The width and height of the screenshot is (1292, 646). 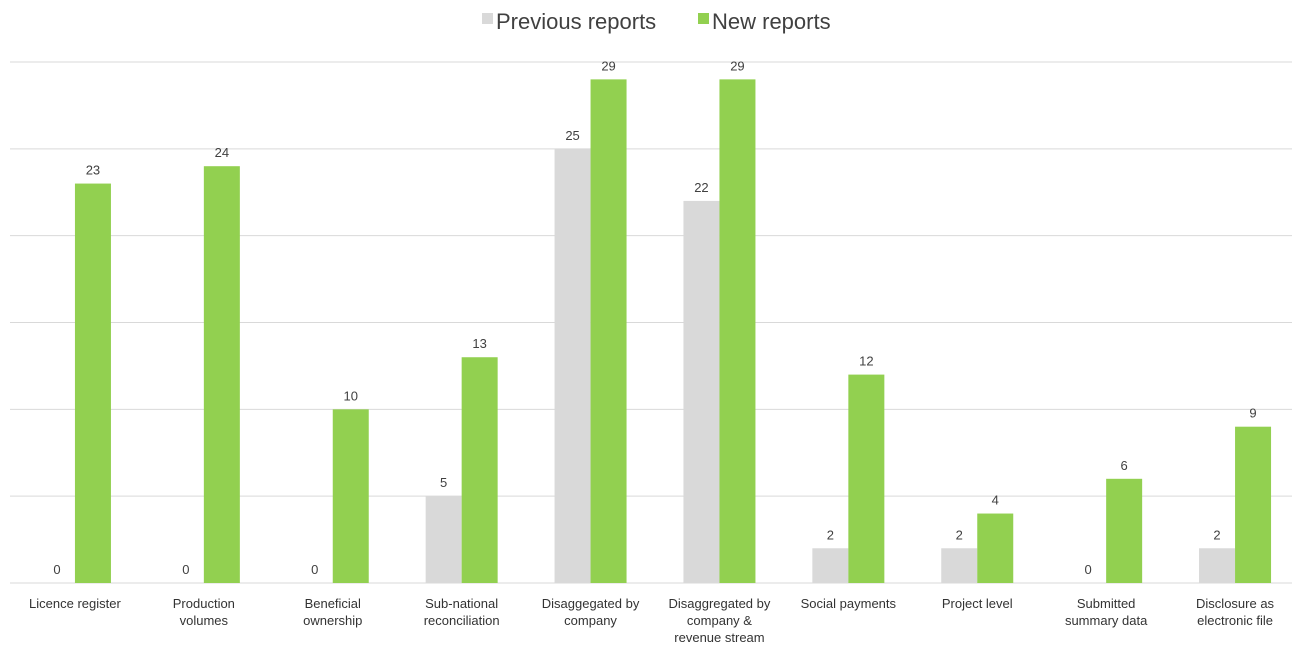 What do you see at coordinates (576, 21) in the screenshot?
I see `legend-label: Previous reports` at bounding box center [576, 21].